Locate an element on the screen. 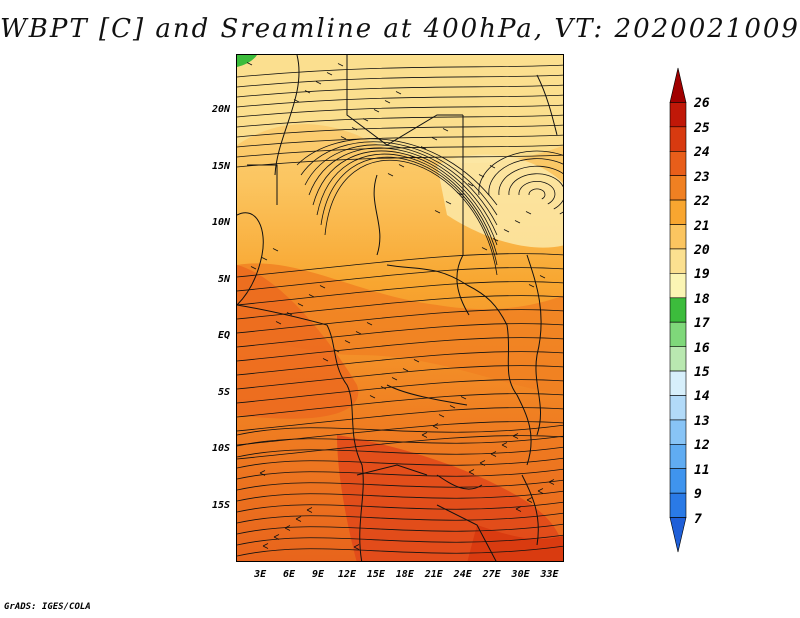 The width and height of the screenshot is (800, 618). lon-tick-label: 30E is located at coordinates (520, 574).